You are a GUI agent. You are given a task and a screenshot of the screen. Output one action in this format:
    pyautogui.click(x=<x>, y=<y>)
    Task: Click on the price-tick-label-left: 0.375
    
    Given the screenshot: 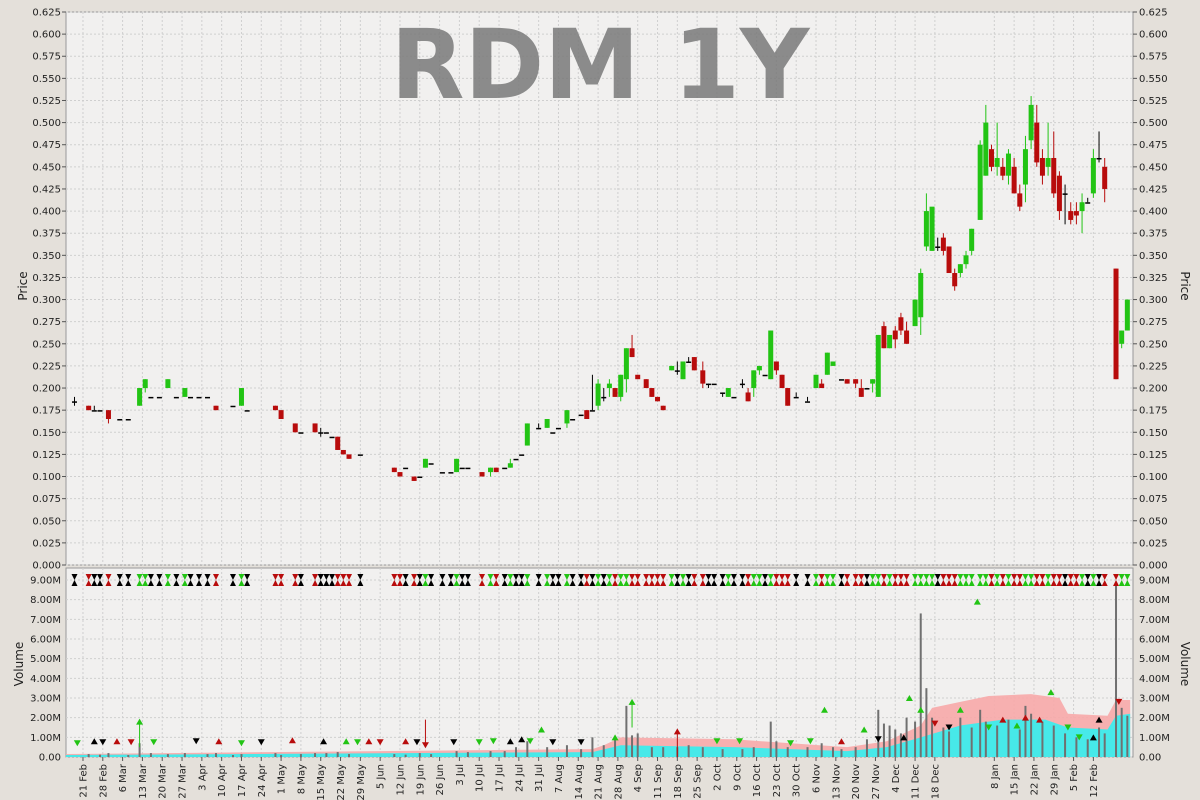 What is the action you would take?
    pyautogui.click(x=46, y=234)
    